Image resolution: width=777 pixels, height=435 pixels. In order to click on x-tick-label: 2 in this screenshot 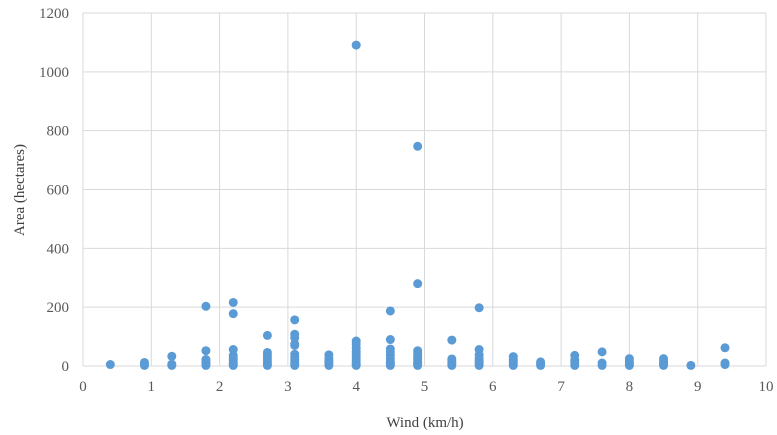, I will do `click(220, 387)`.